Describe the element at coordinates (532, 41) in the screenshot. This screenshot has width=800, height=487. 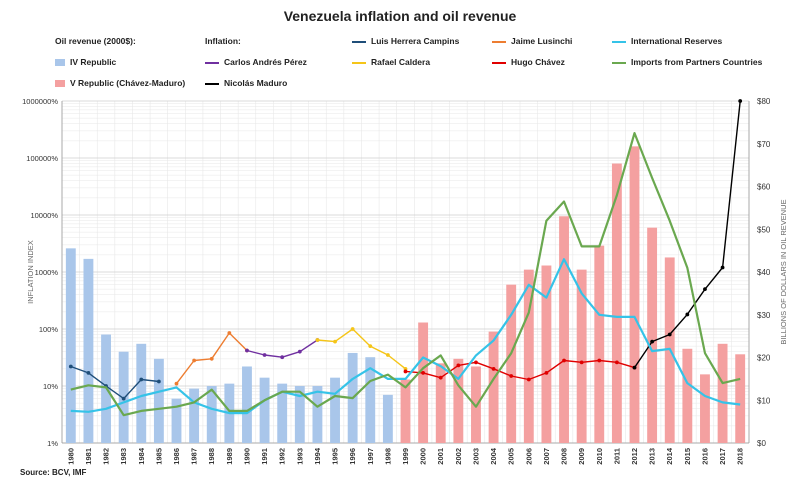
I see `legend-item-jaime-lusinchi: Jaime Lusinchi` at that location.